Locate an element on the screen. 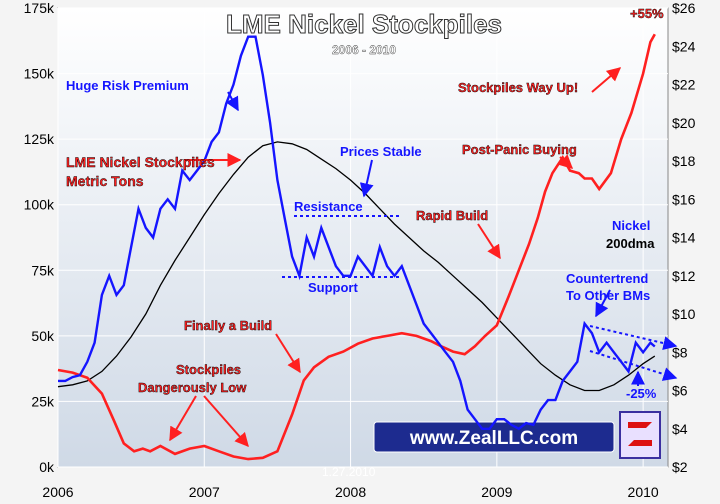  date-stamp: 1.27.2010 is located at coordinates (349, 472).